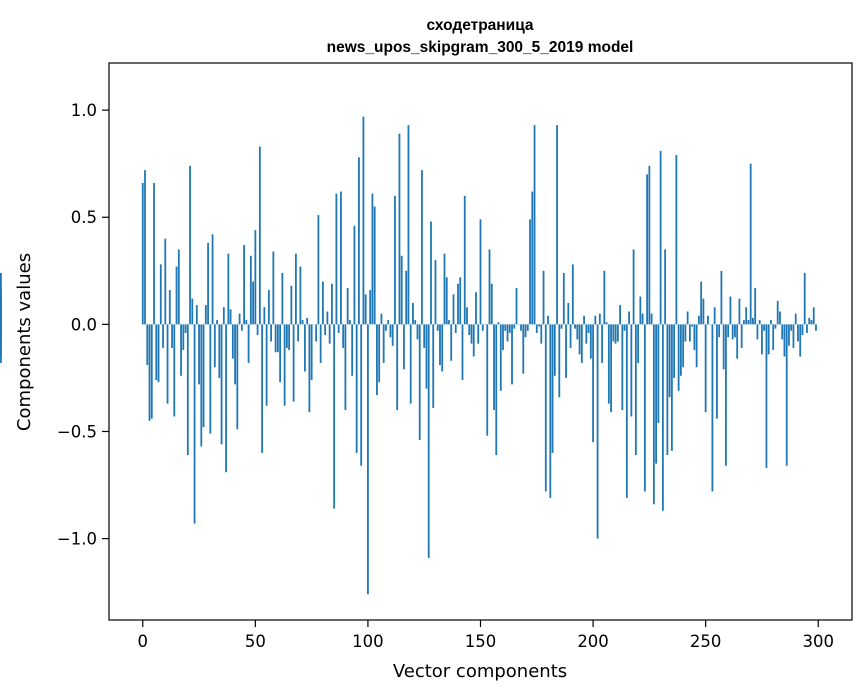 The image size is (867, 696). What do you see at coordinates (83, 325) in the screenshot?
I see `y-axis-ticks: −1.0 −0.5 0.0 0.5 1.0` at bounding box center [83, 325].